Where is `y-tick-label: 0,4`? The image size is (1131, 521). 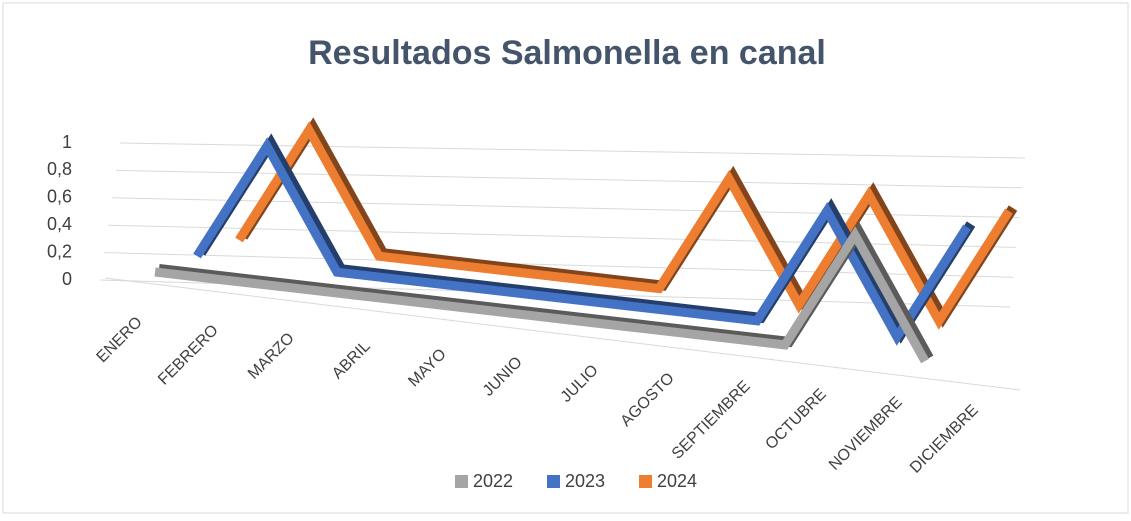 y-tick-label: 0,4 is located at coordinates (59, 224).